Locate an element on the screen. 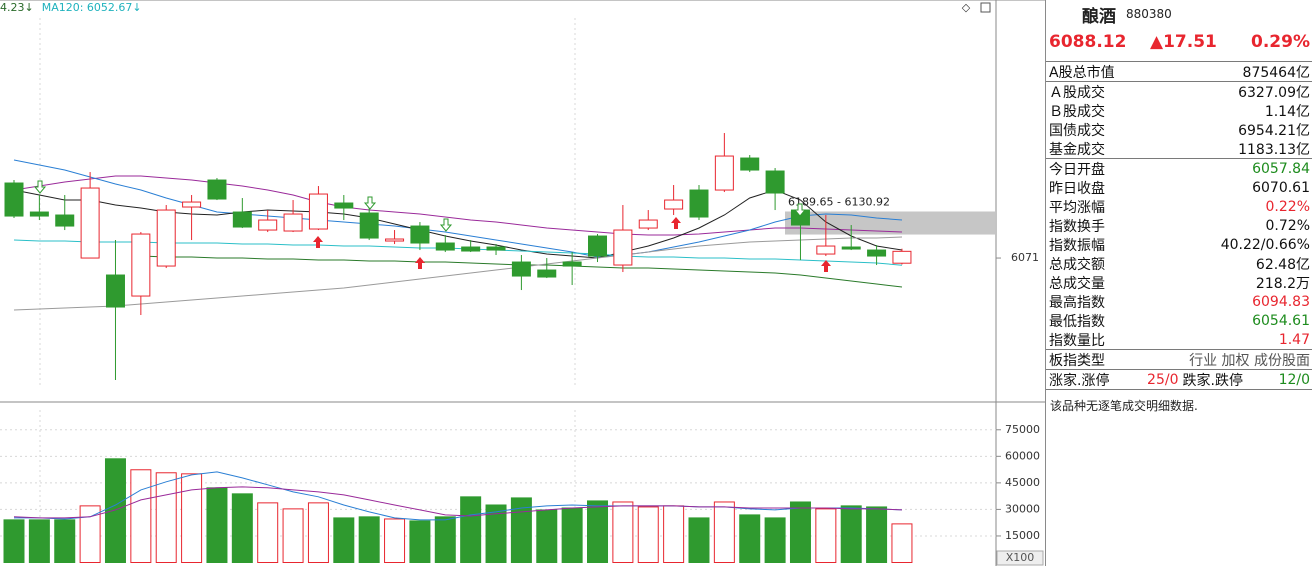 The width and height of the screenshot is (1312, 566). y-tick-label: 45000 is located at coordinates (1022, 482).